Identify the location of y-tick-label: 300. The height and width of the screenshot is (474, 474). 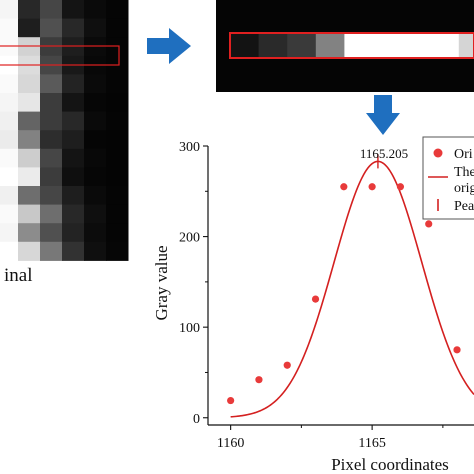
(189, 147).